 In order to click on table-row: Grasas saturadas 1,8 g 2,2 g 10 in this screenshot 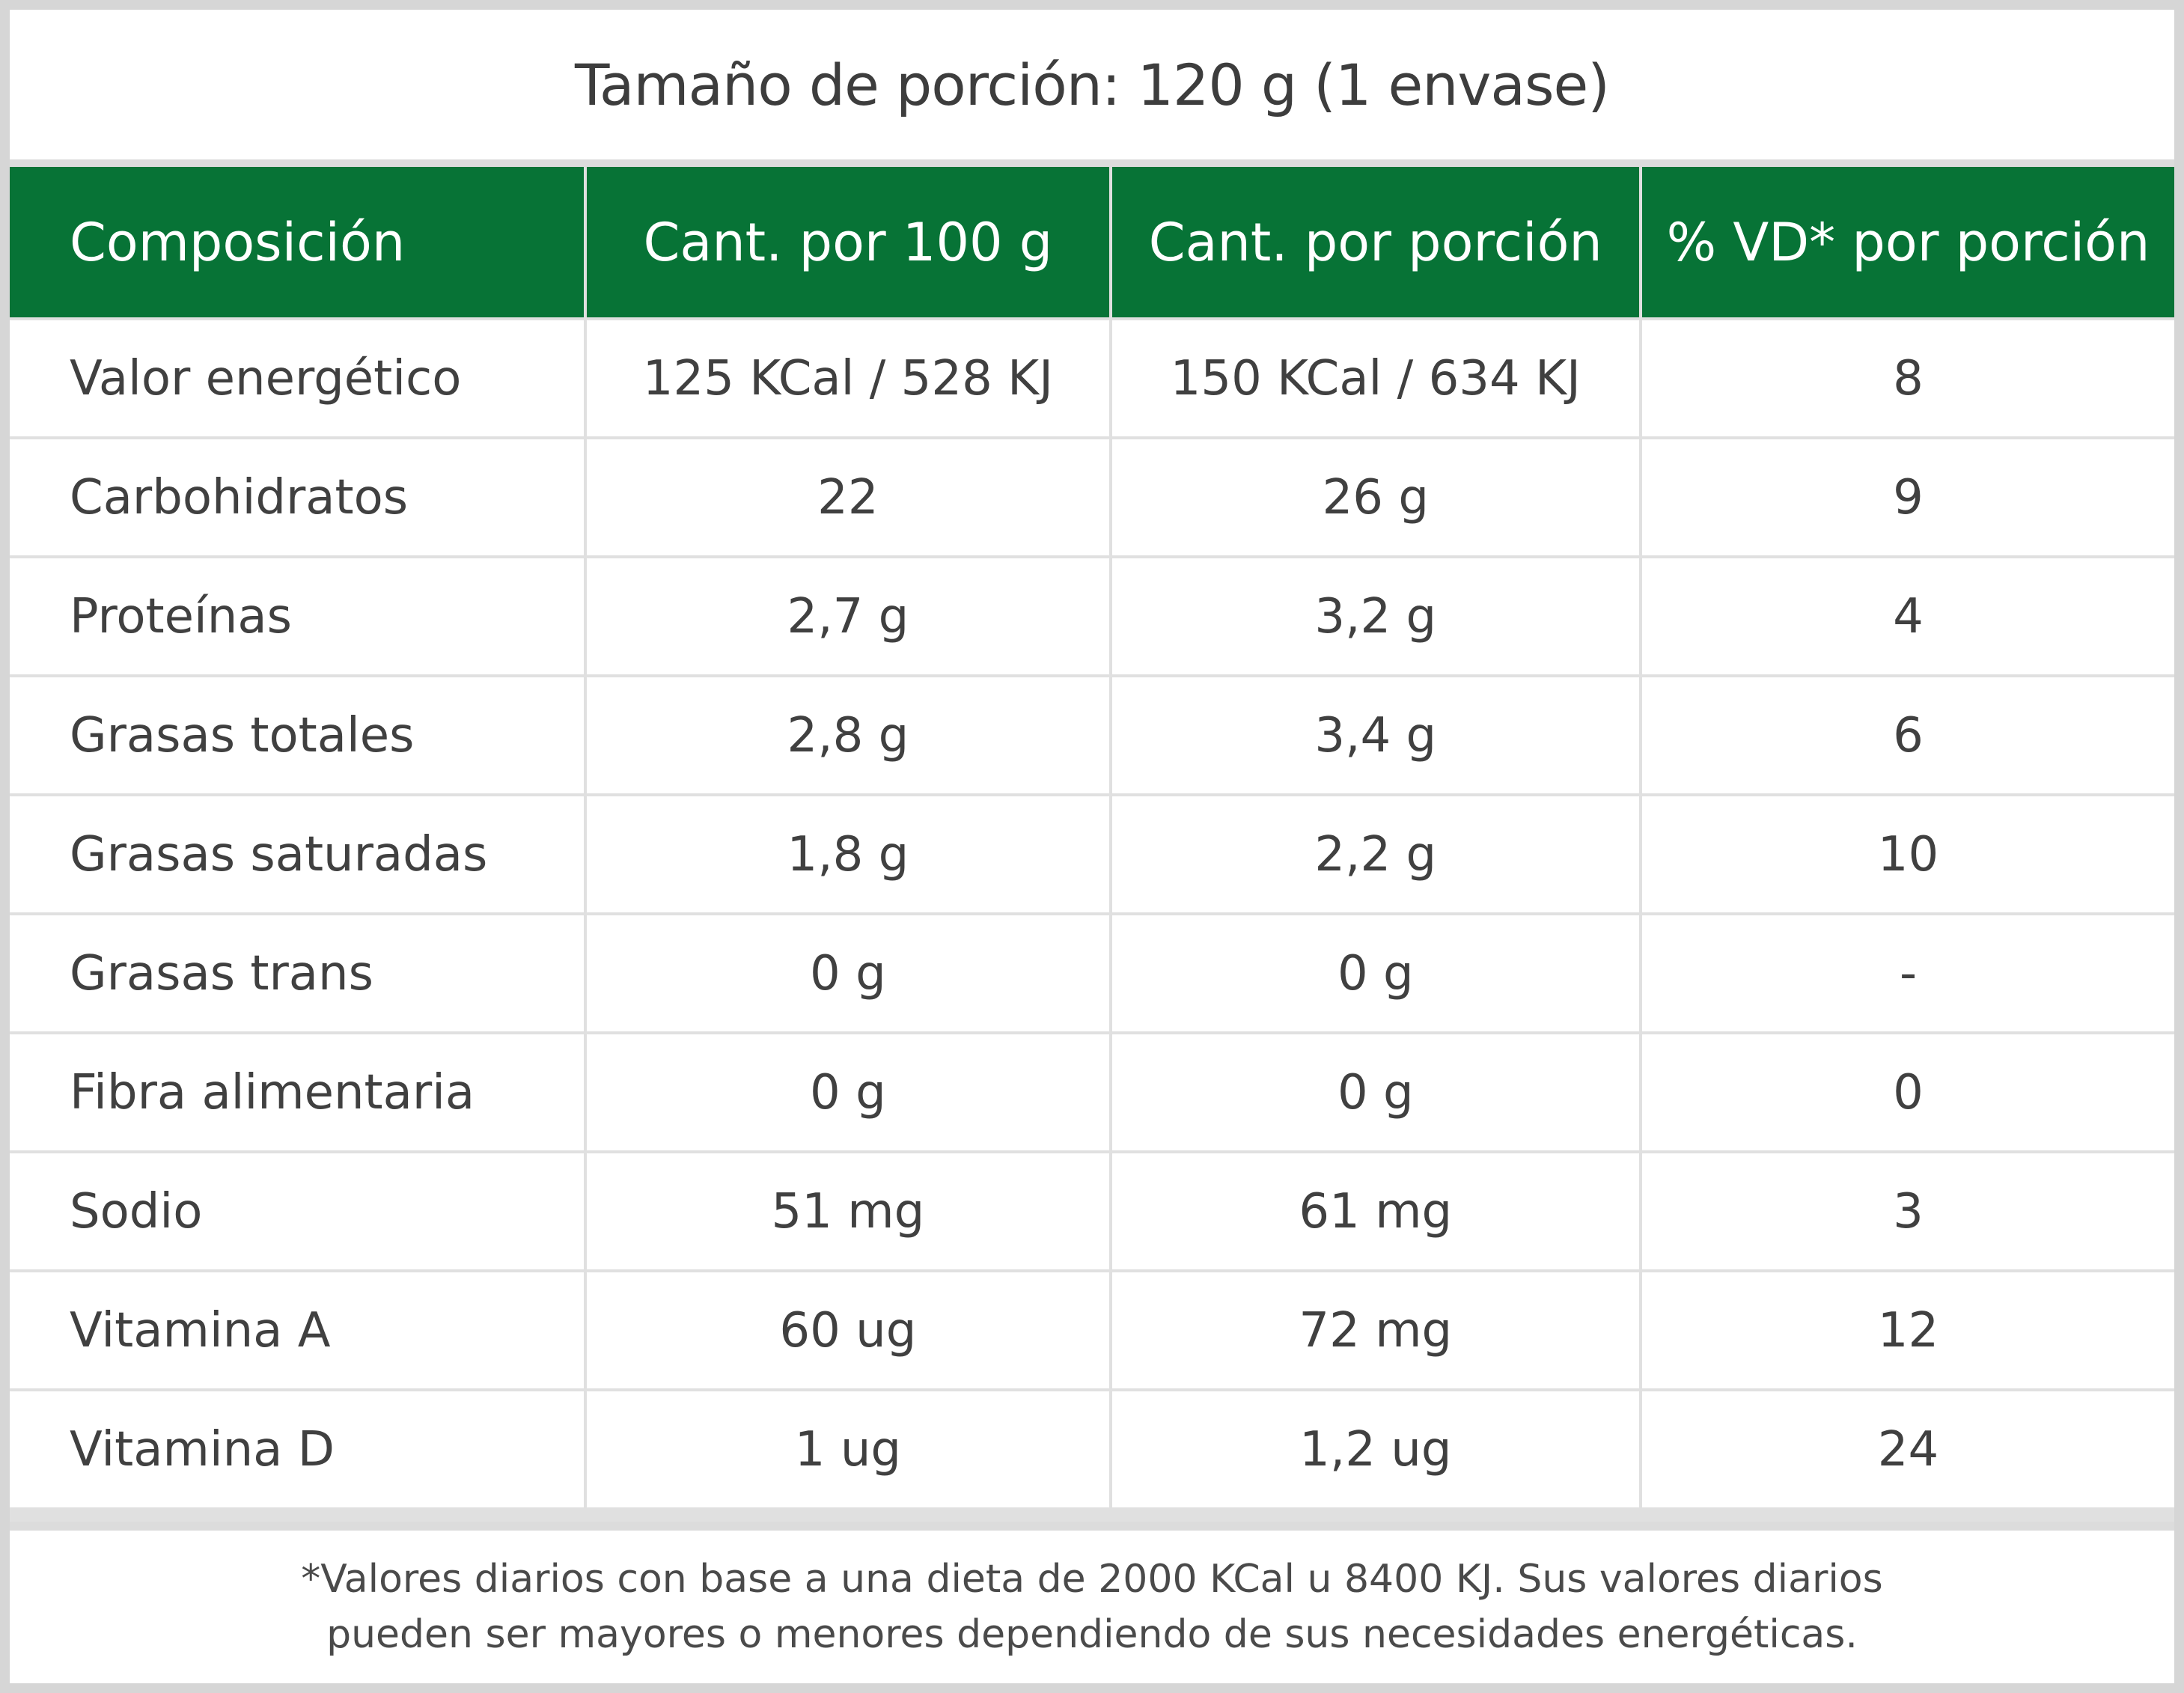, I will do `click(1092, 854)`.